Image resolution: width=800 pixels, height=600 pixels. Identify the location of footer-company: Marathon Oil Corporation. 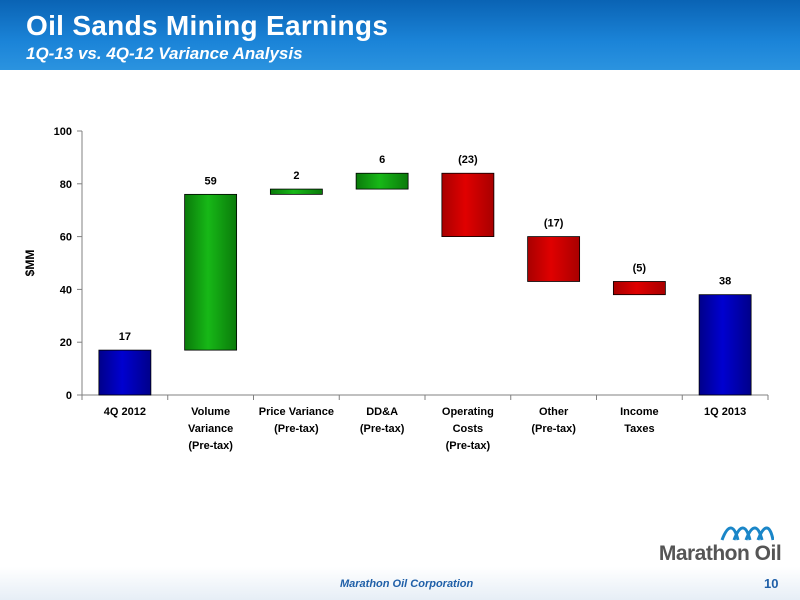
(407, 584).